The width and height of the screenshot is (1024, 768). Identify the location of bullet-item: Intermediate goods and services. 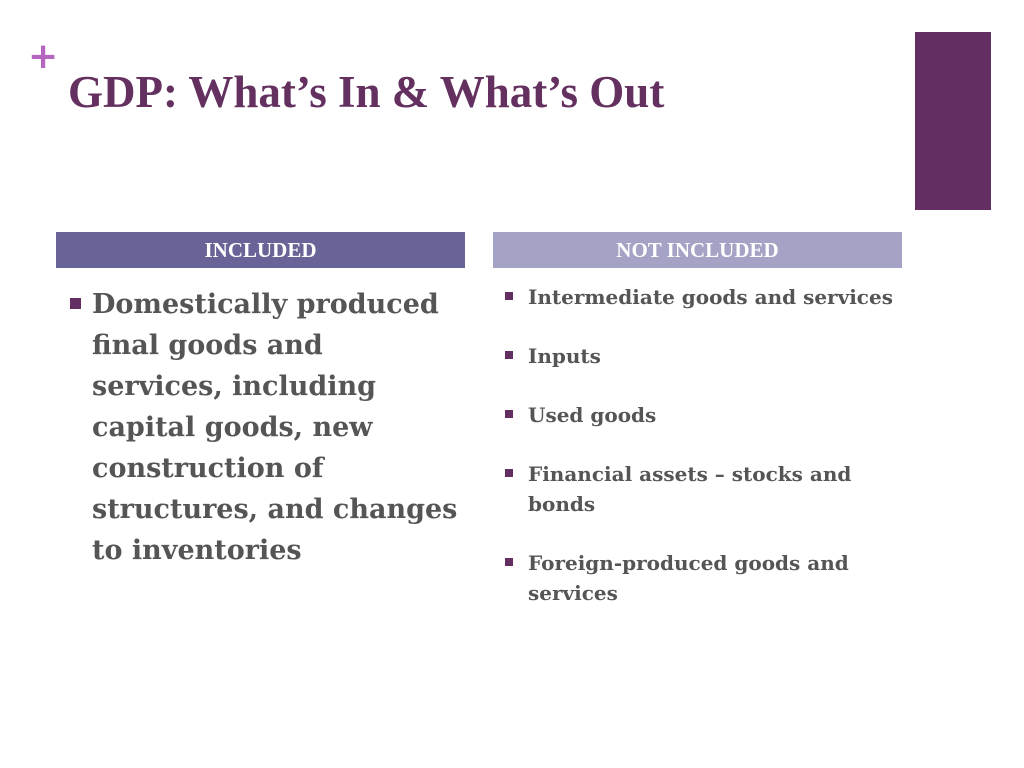
(705, 297).